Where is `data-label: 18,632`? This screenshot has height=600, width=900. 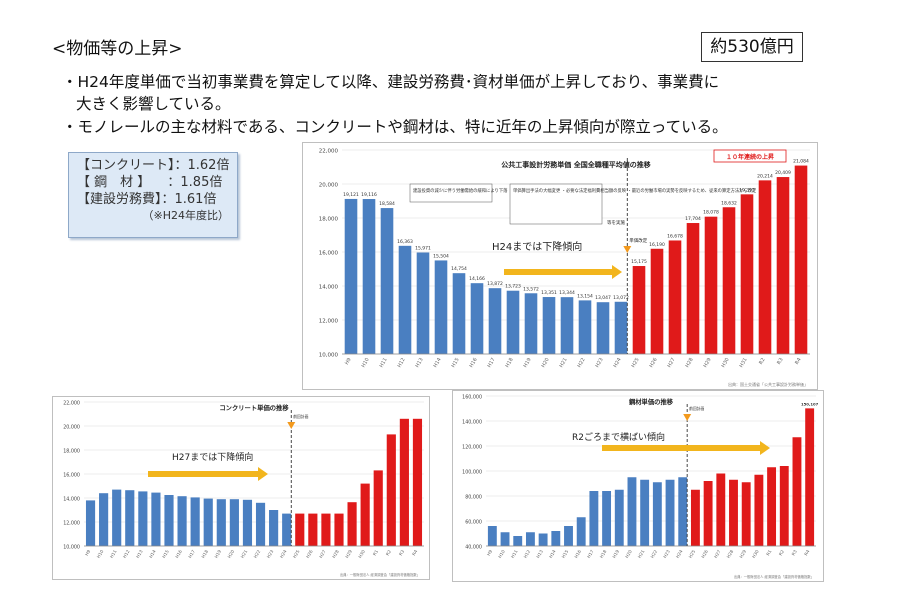 data-label: 18,632 is located at coordinates (729, 203).